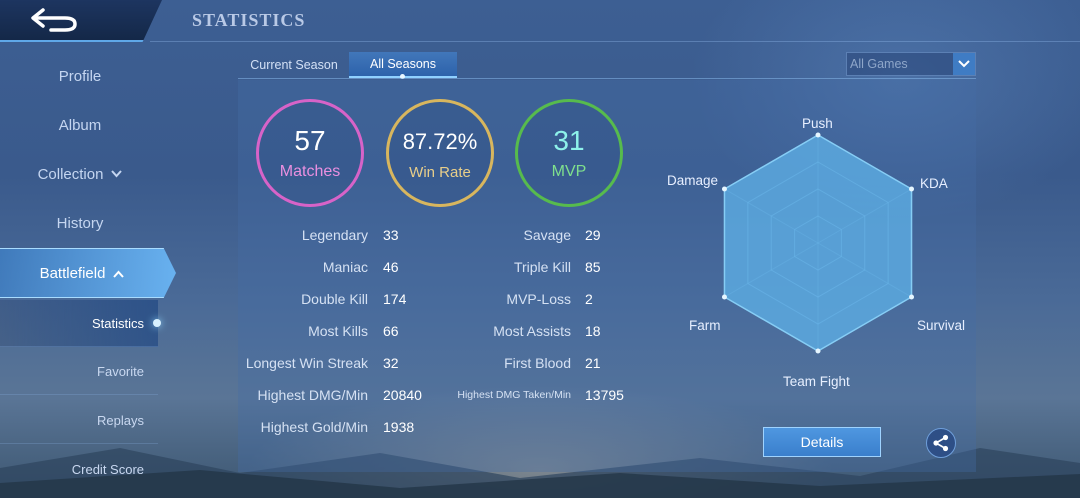 The image size is (1080, 498). I want to click on radar-label-kda: KDA, so click(934, 183).